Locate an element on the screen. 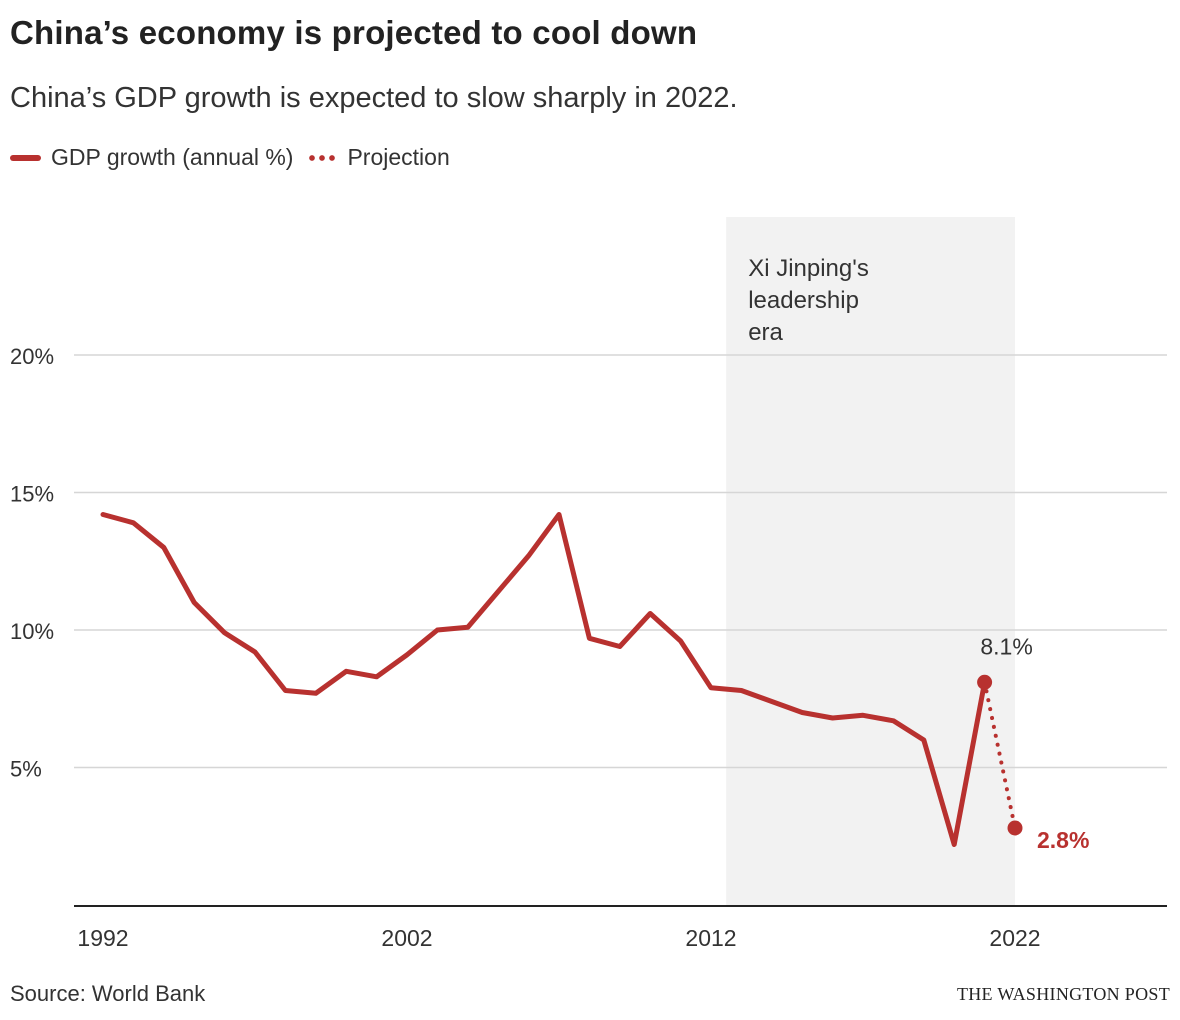 The width and height of the screenshot is (1180, 1020). x-tick-label: 2002 is located at coordinates (406, 938).